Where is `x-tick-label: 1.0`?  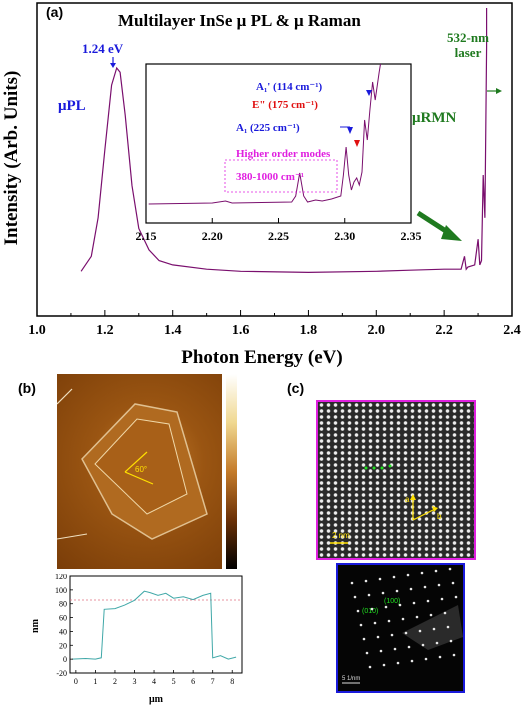 x-tick-label: 1.0 is located at coordinates (37, 330).